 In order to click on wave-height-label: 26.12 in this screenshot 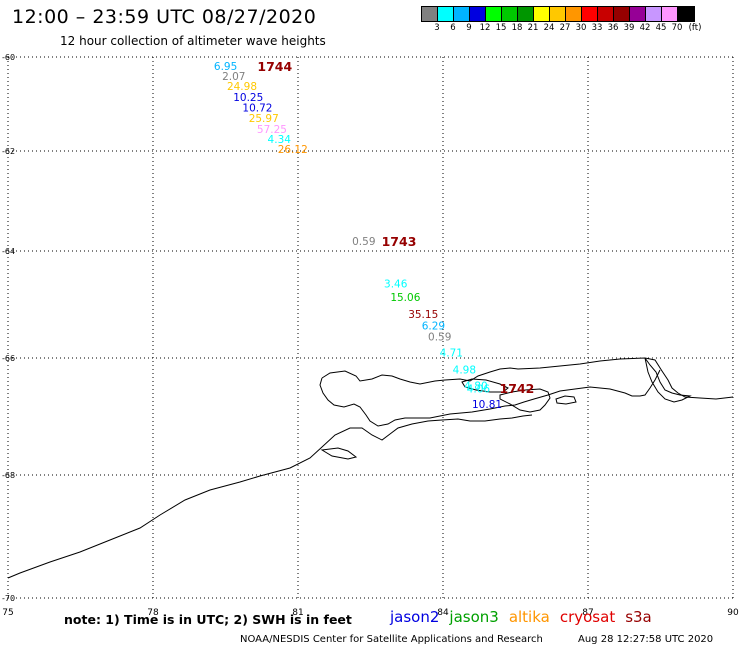, I will do `click(293, 150)`.